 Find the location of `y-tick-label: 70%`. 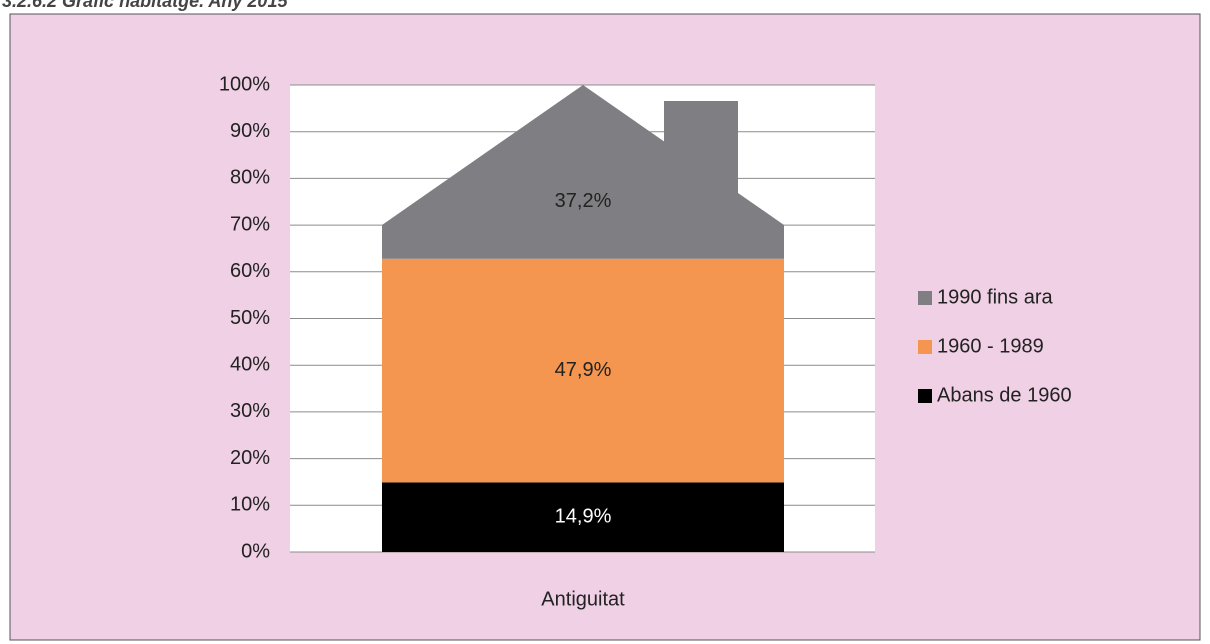

y-tick-label: 70% is located at coordinates (250, 224).